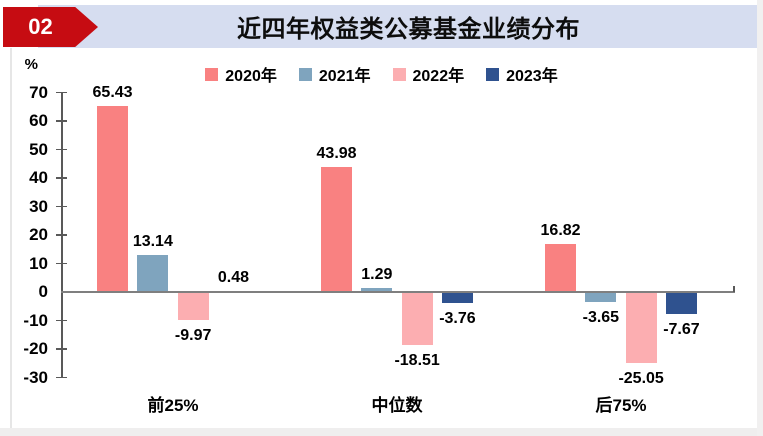 The height and width of the screenshot is (436, 763). What do you see at coordinates (251, 76) in the screenshot?
I see `legend-label: 2020年` at bounding box center [251, 76].